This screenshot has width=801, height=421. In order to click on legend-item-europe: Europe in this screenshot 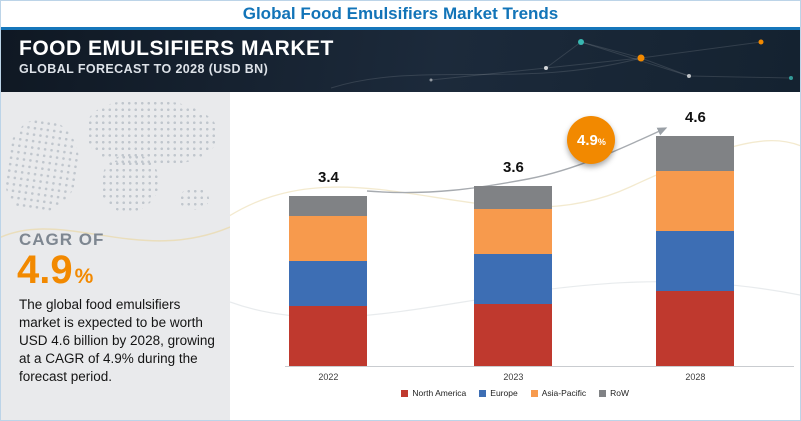, I will do `click(498, 393)`.